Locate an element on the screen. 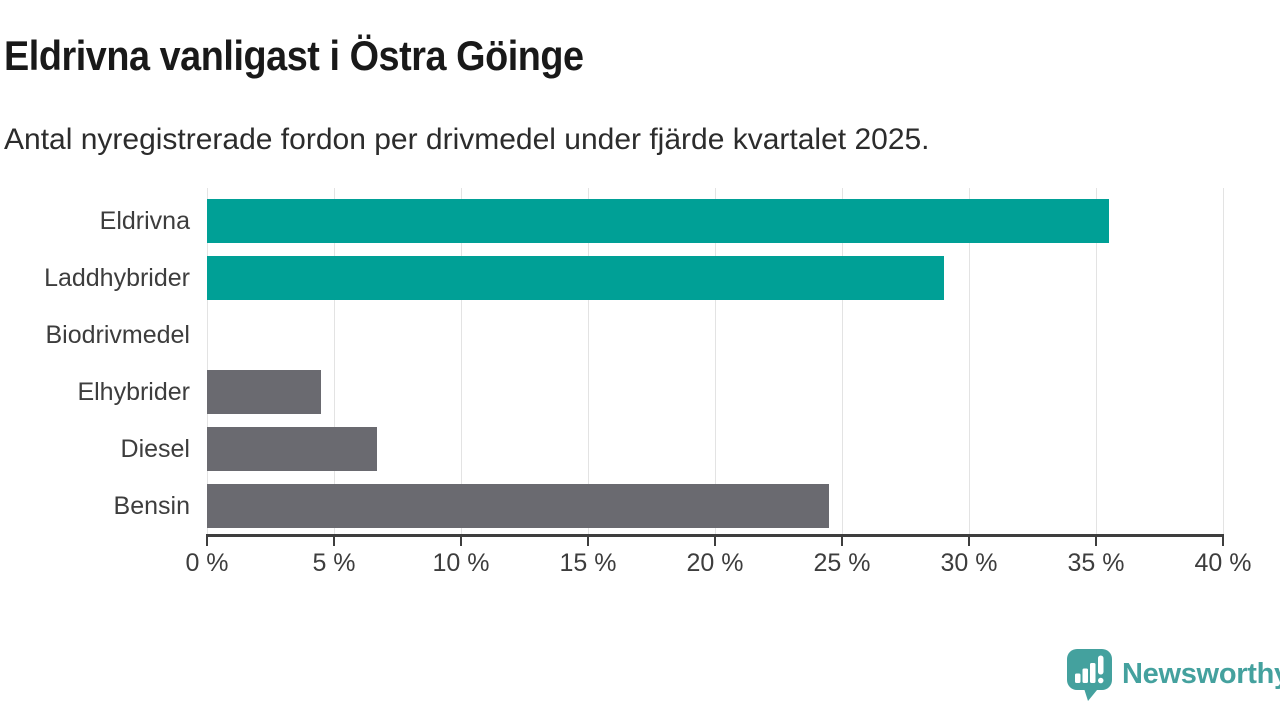 Image resolution: width=1280 pixels, height=720 pixels. newsworthy-logo-text: Newsworthy is located at coordinates (1201, 674).